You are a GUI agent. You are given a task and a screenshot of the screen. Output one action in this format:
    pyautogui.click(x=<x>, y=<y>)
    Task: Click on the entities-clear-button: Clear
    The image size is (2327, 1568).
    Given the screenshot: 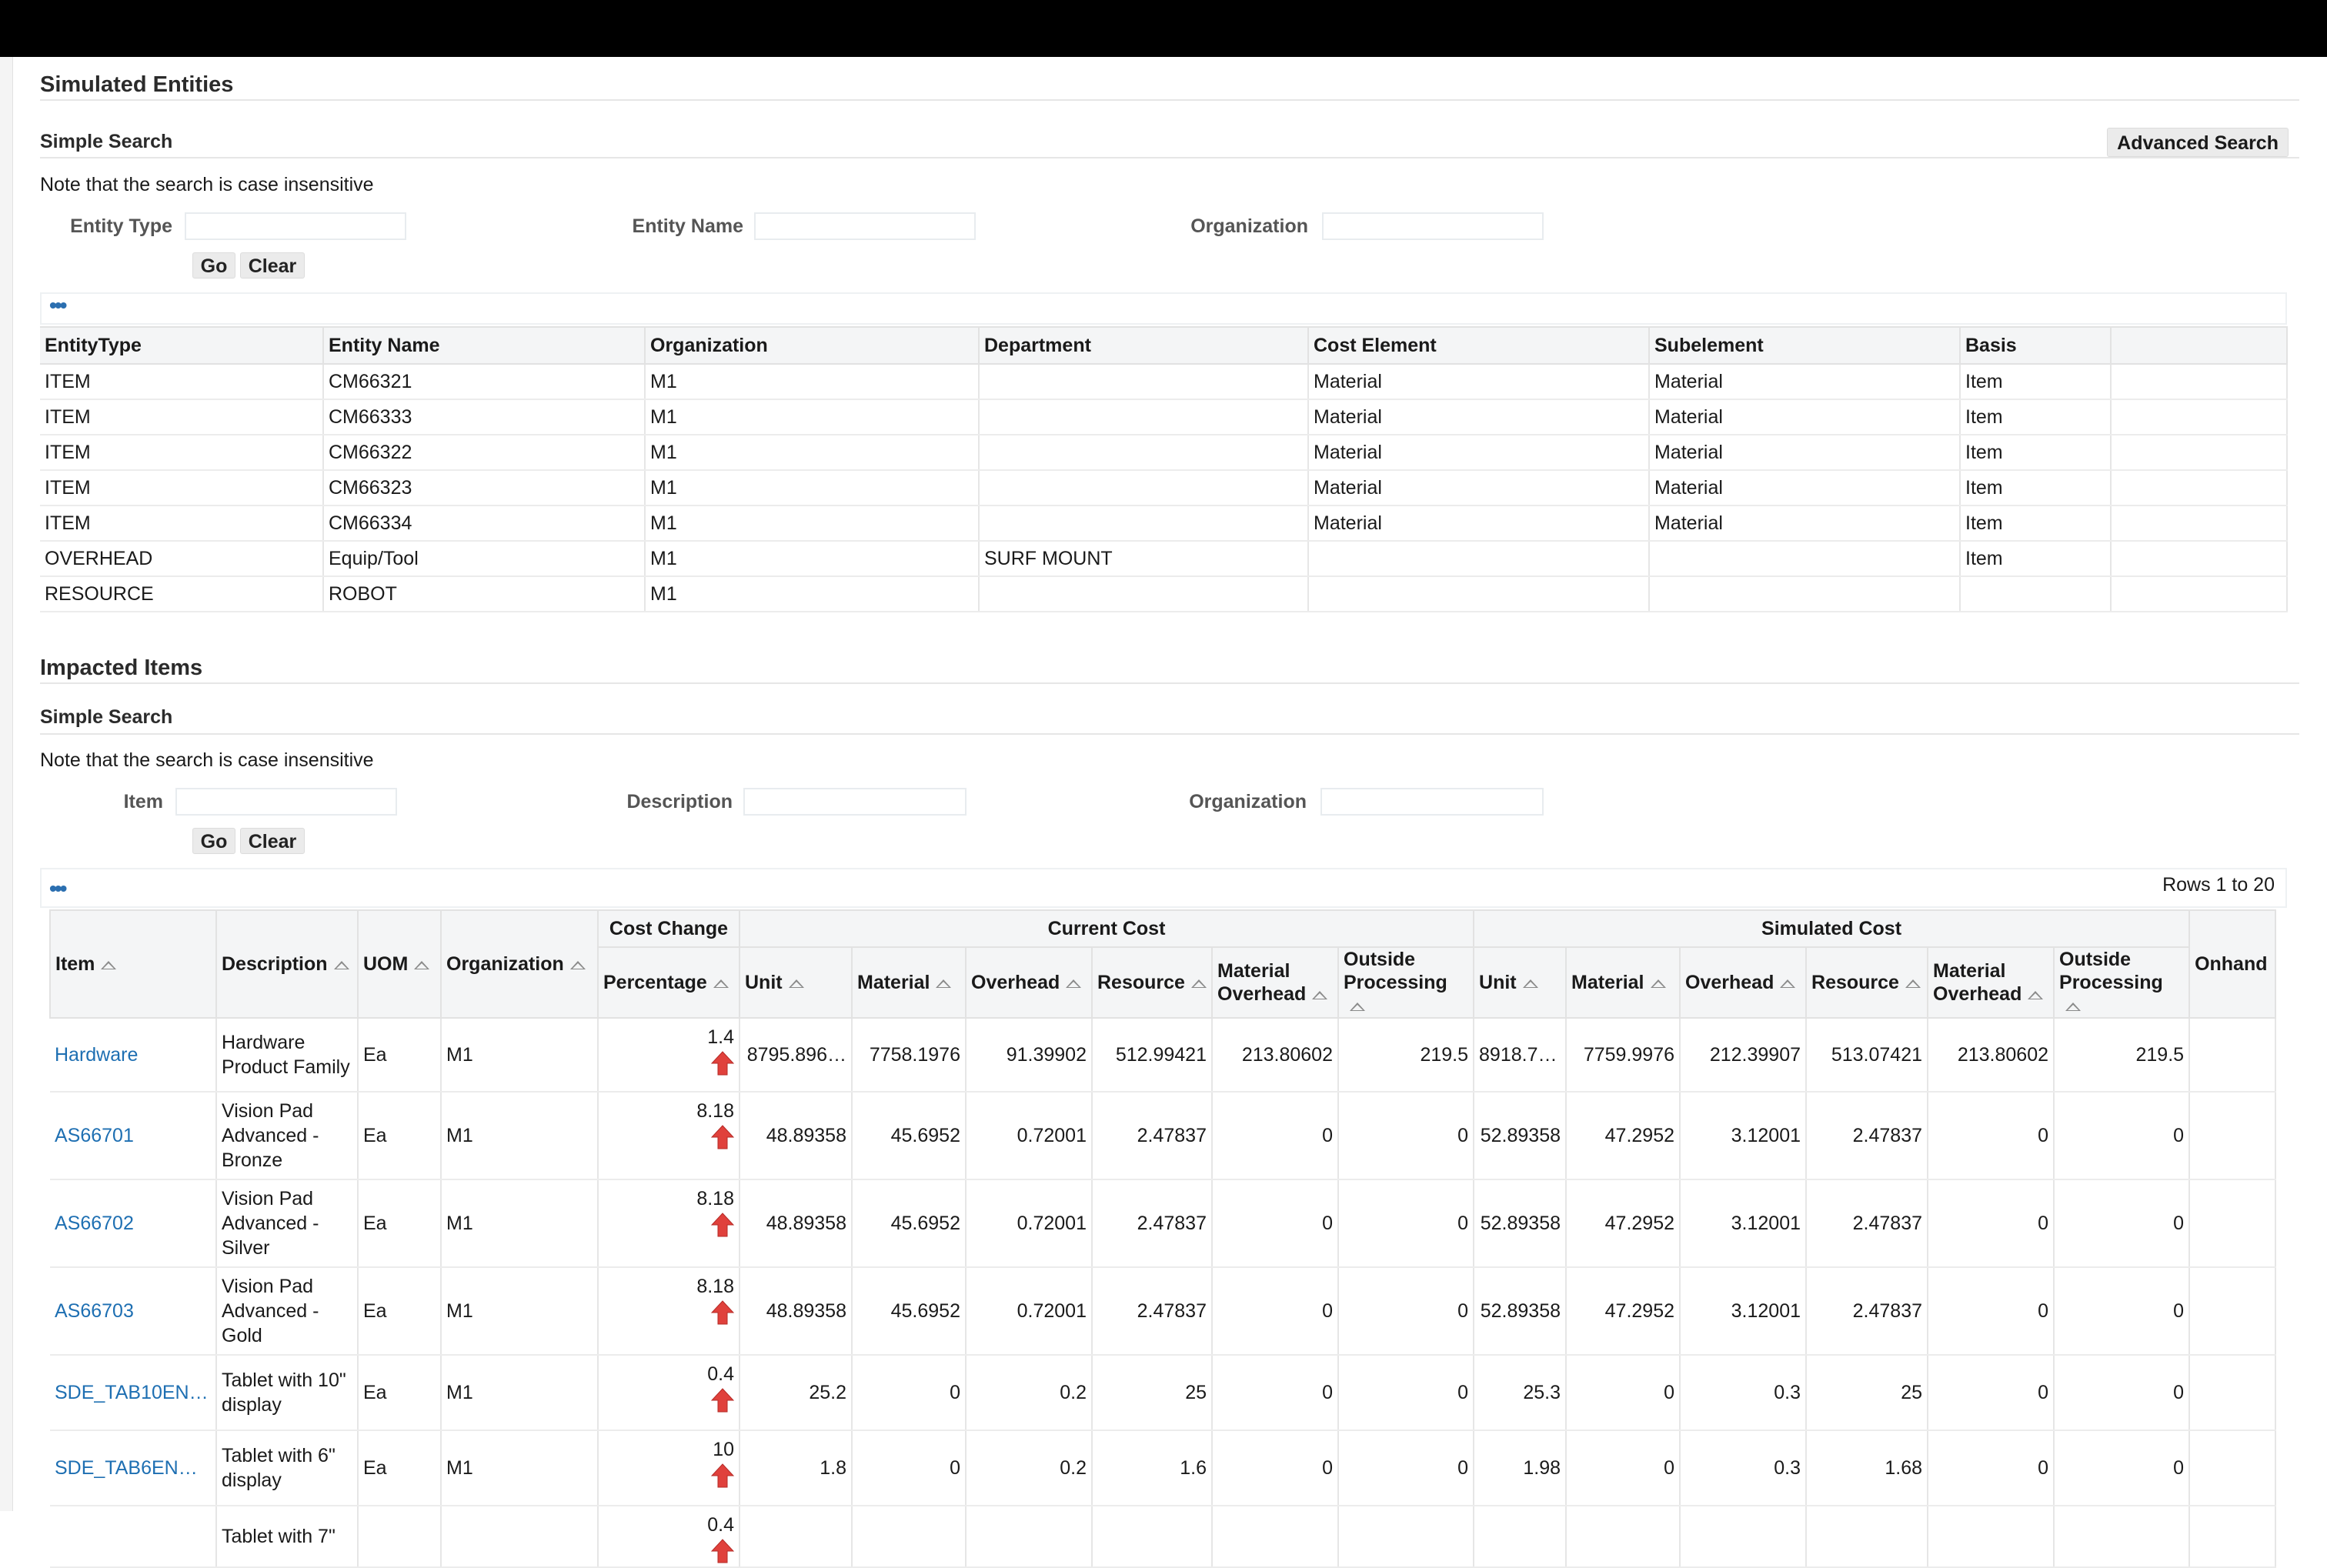 What is the action you would take?
    pyautogui.click(x=272, y=265)
    